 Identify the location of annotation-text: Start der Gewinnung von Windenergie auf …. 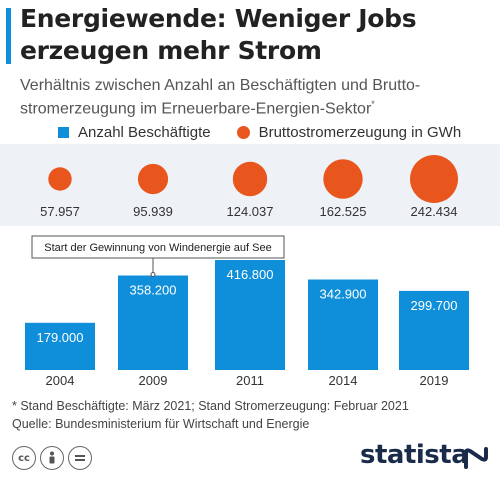
(157, 248).